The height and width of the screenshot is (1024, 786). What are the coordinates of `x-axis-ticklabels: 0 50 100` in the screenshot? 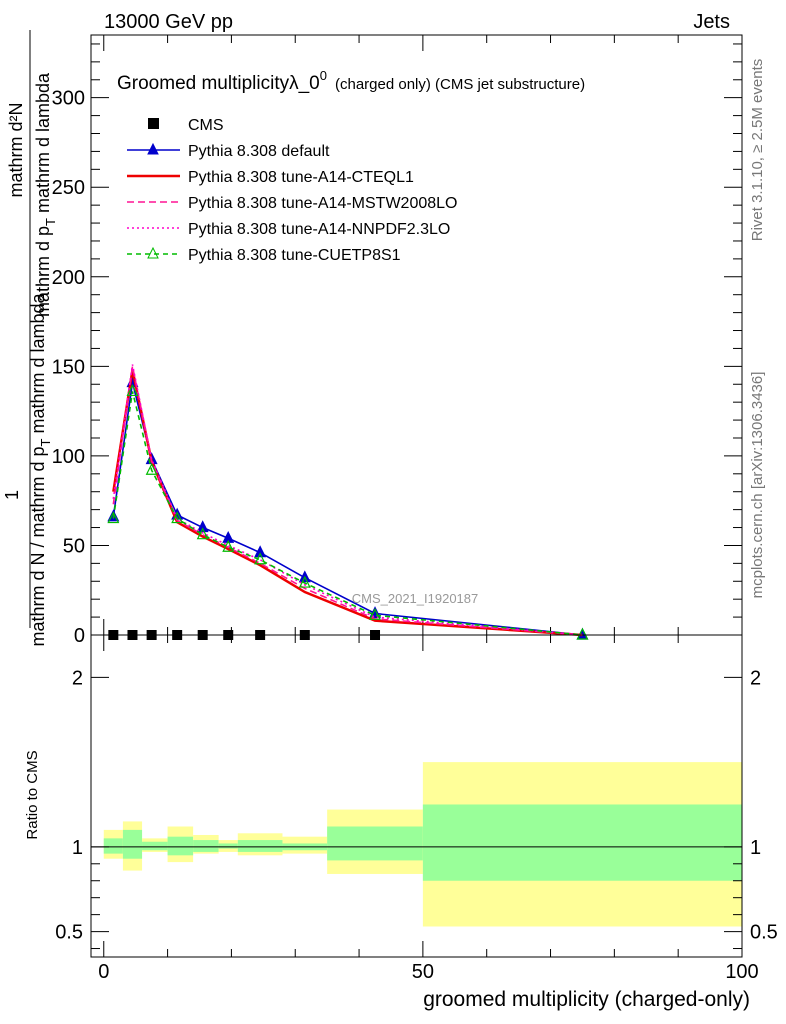 It's located at (428, 972).